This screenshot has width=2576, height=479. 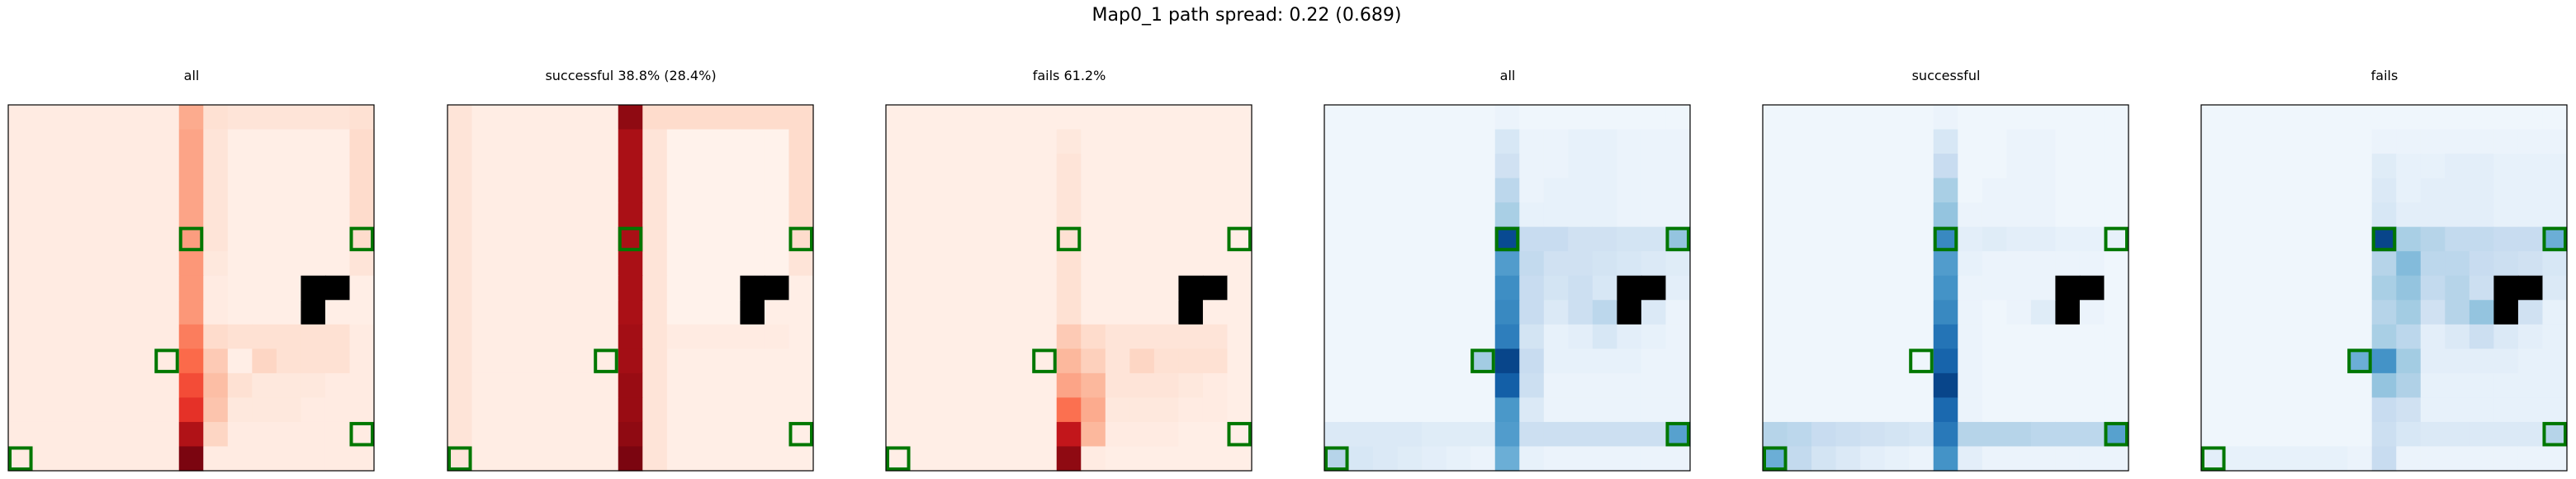 I want to click on heatmap-cells, so click(x=1946, y=288).